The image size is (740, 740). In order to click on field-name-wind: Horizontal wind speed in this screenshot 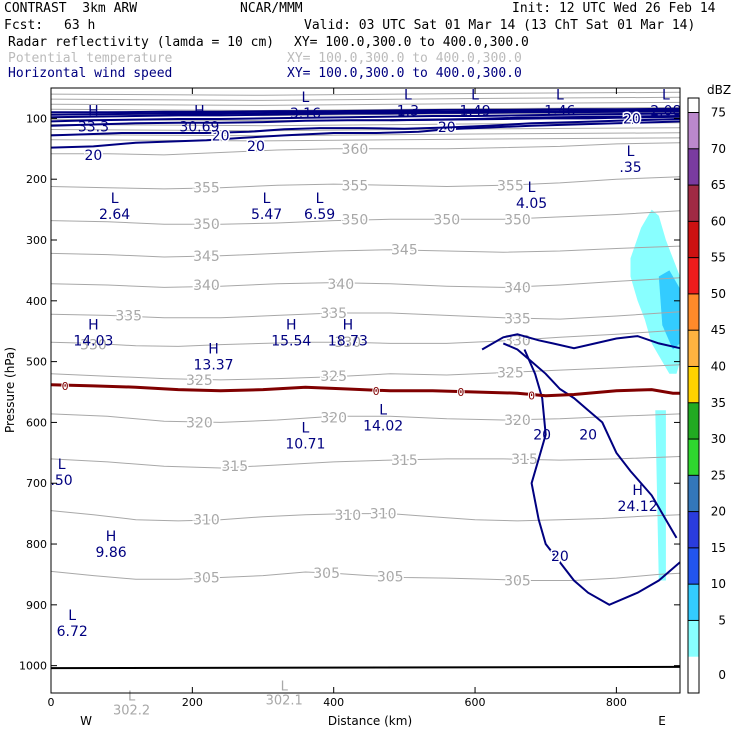, I will do `click(90, 73)`.